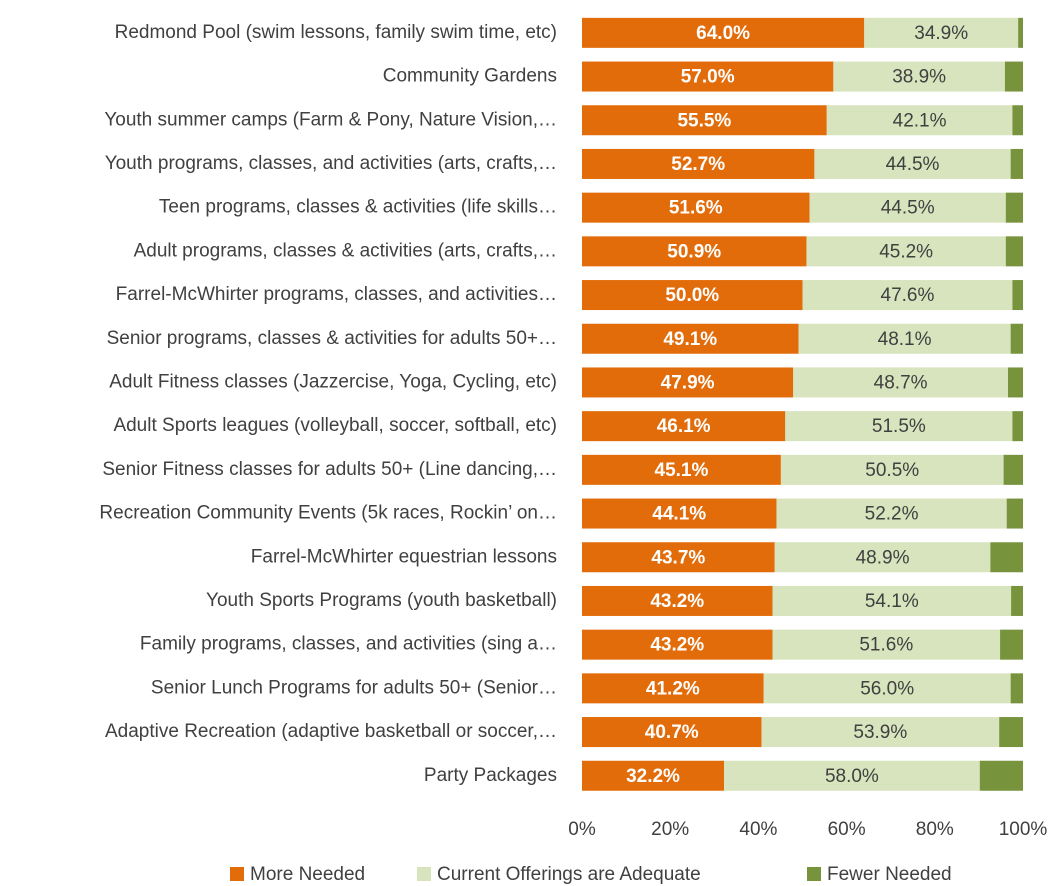 The height and width of the screenshot is (886, 1050). I want to click on value-label: 43.2%, so click(677, 645).